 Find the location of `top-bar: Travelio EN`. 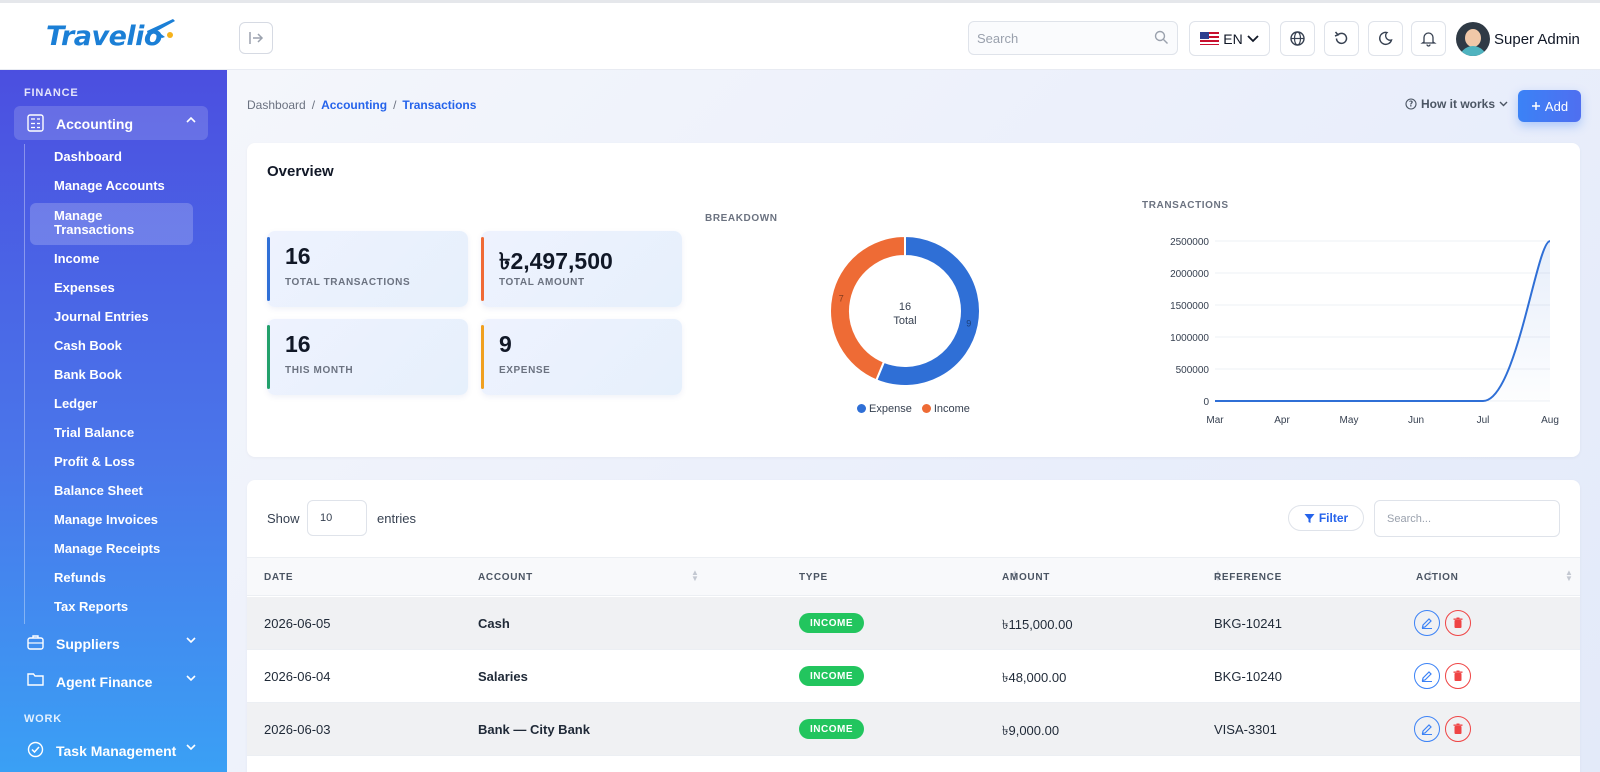

top-bar: Travelio EN is located at coordinates (800, 35).